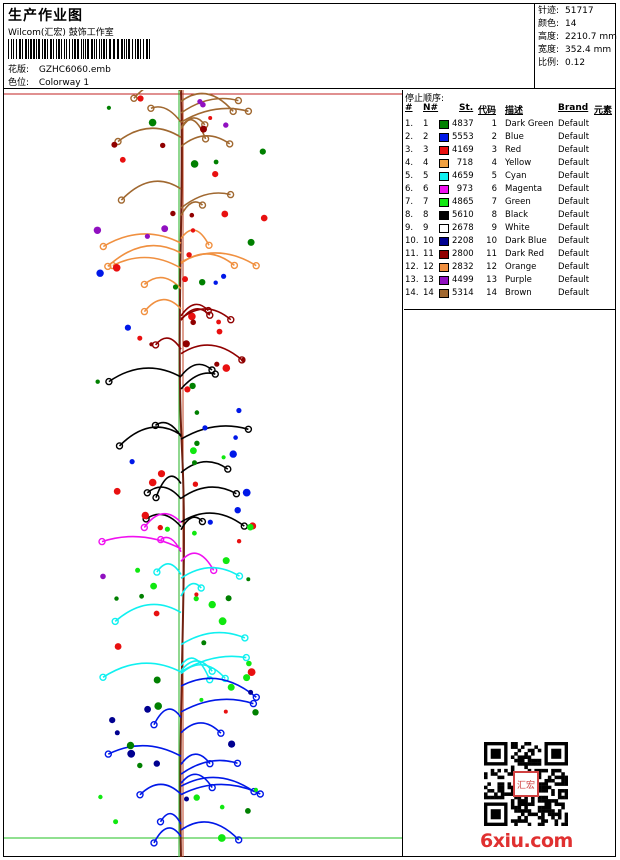 The width and height of the screenshot is (620, 860). Describe the element at coordinates (491, 293) in the screenshot. I see `row-code: 14` at that location.